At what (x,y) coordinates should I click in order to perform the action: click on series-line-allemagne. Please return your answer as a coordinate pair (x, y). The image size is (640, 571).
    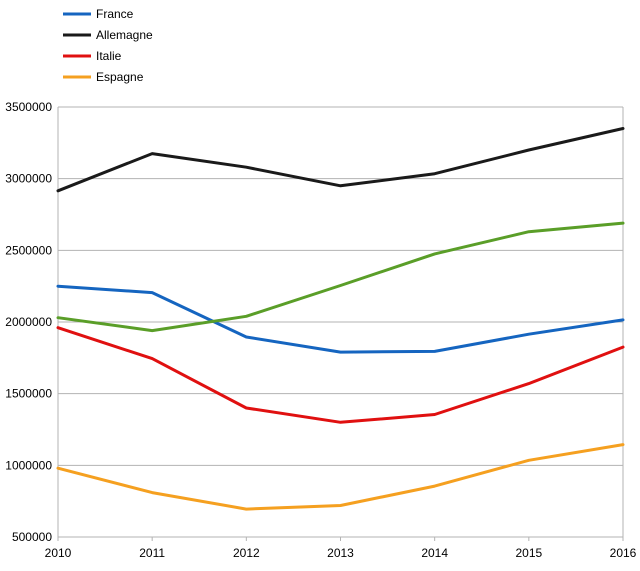
    Looking at the image, I should click on (340, 160).